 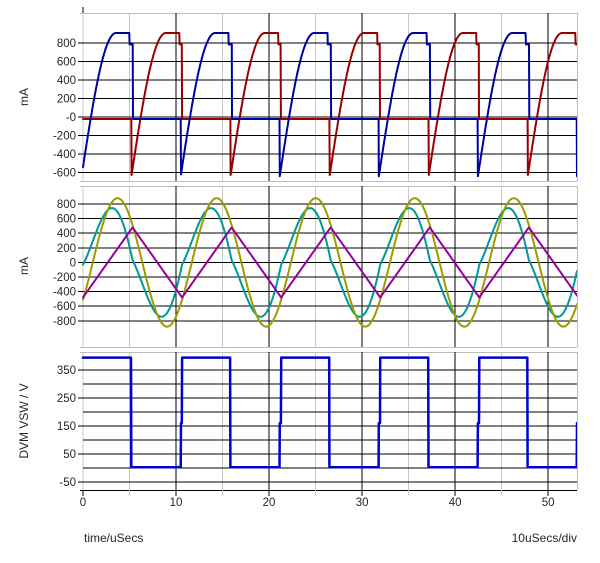 I want to click on x-tick-label: 50, so click(x=548, y=503).